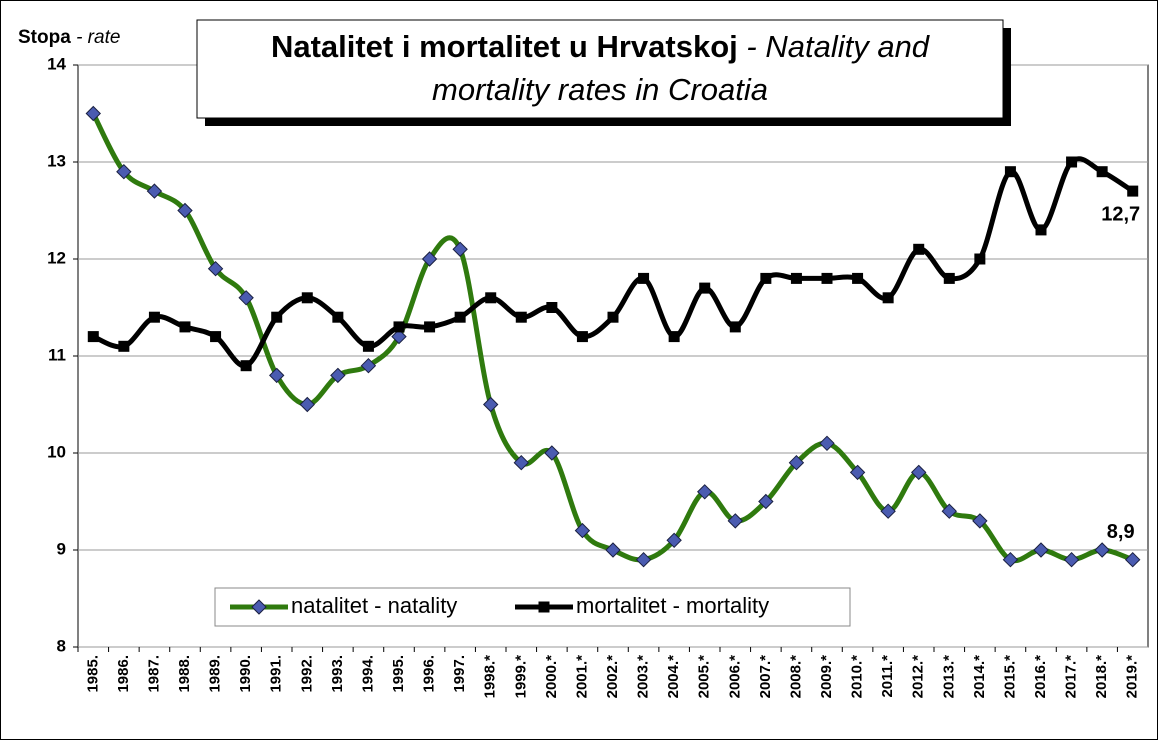  I want to click on x-tick-label: 1996., so click(429, 674).